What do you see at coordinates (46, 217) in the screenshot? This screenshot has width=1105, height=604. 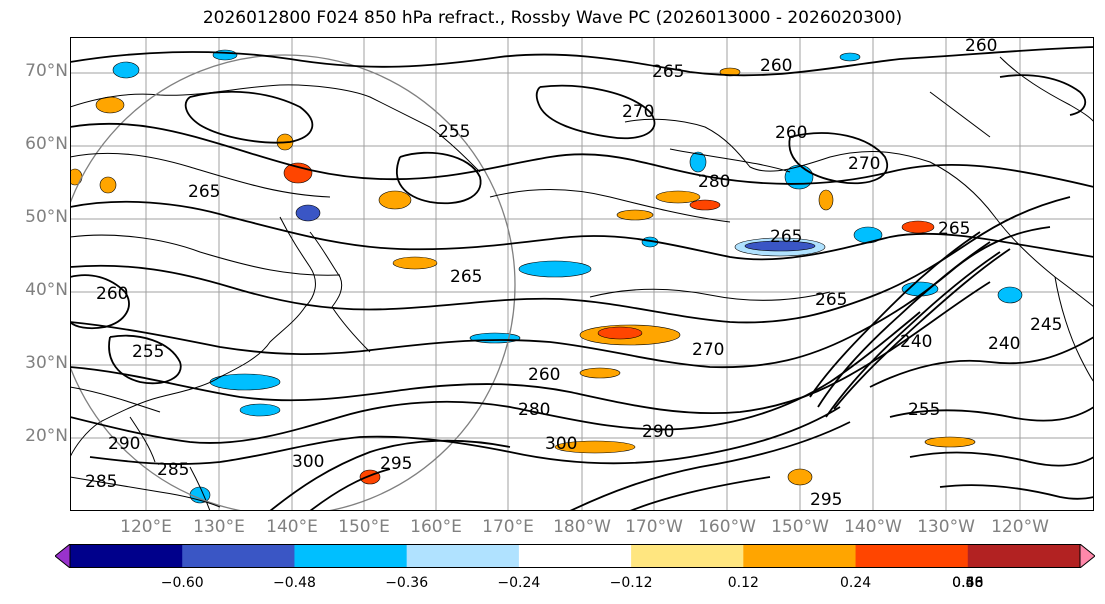 I see `lat-label-50n: 50°N` at bounding box center [46, 217].